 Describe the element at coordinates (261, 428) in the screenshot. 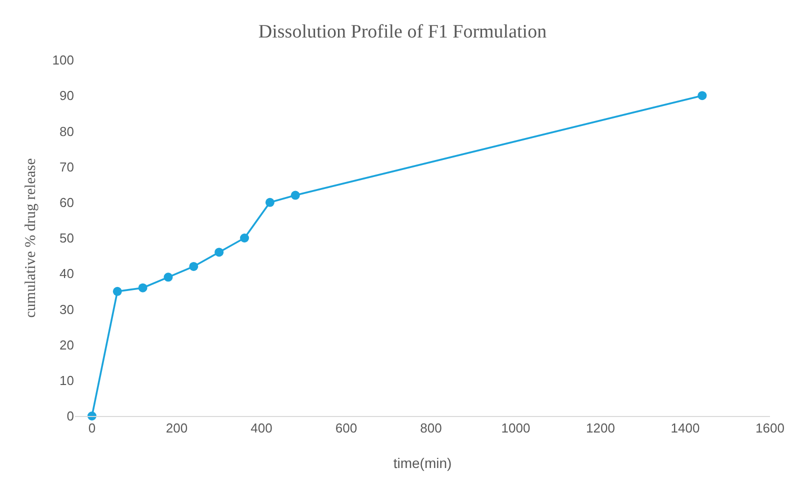

I see `x-tick-label: 400` at that location.